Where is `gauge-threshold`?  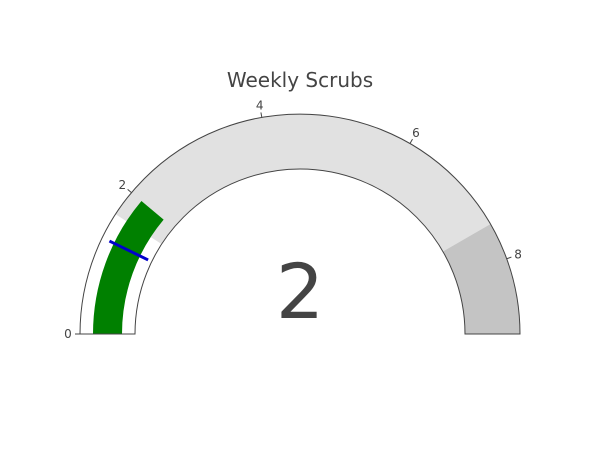
gauge-threshold is located at coordinates (128, 250).